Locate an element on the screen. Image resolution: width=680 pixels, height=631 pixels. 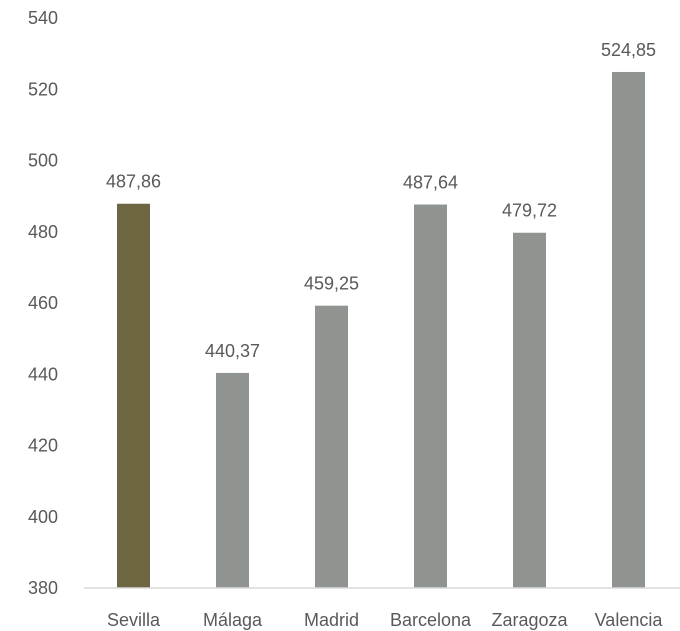
y-tick-label: 440 is located at coordinates (43, 374).